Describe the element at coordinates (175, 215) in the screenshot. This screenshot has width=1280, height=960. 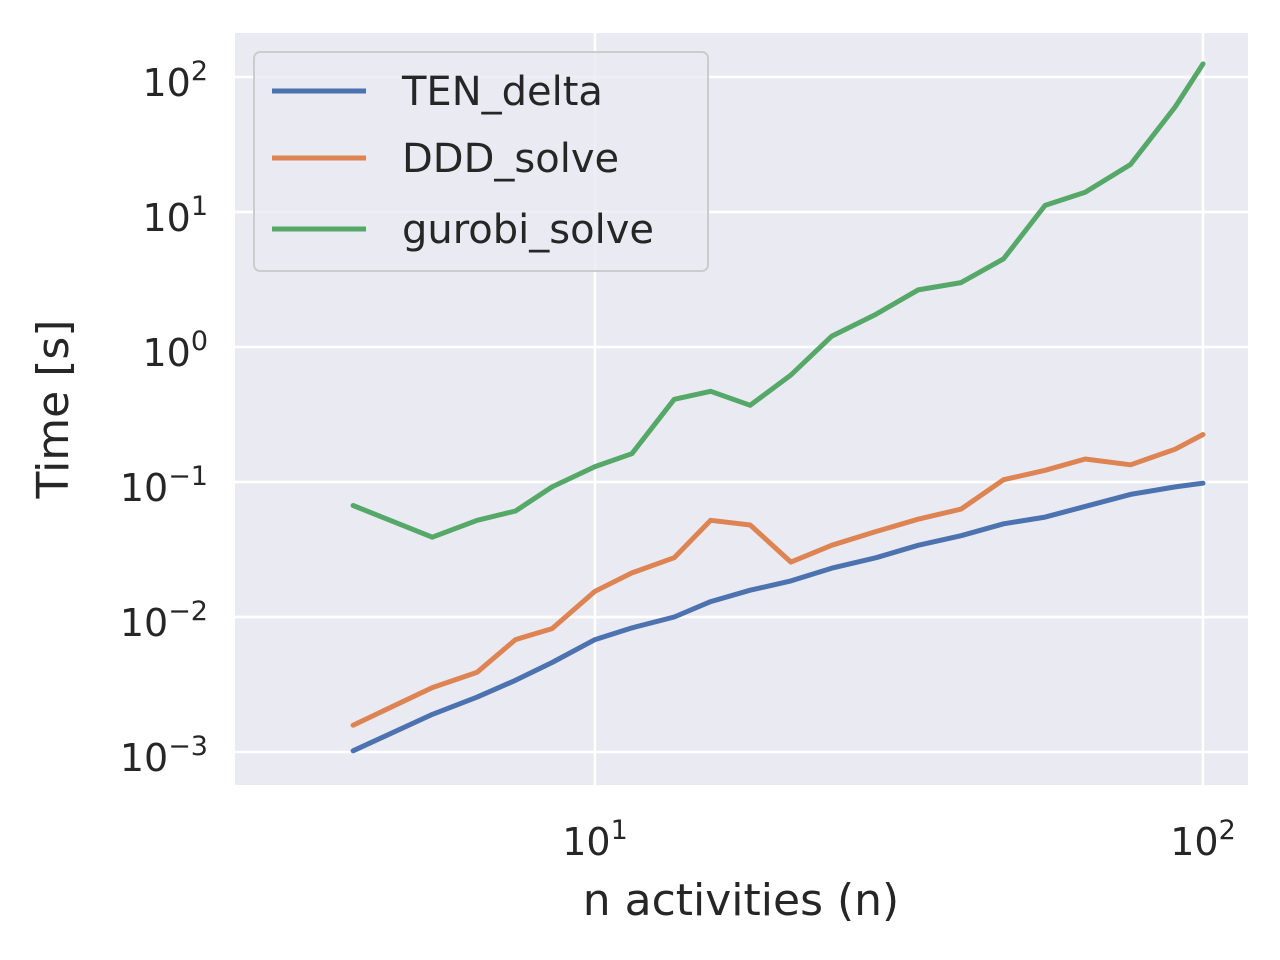
I see `y-tick-label: 10¹` at that location.